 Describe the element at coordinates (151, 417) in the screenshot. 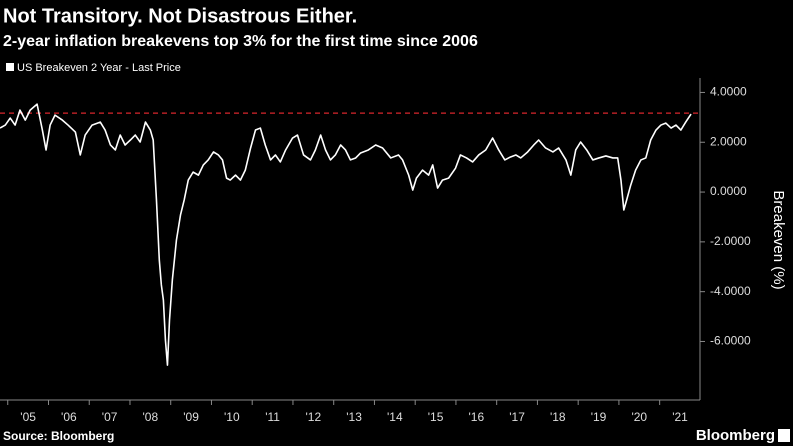

I see `x-tick-label: '08` at that location.